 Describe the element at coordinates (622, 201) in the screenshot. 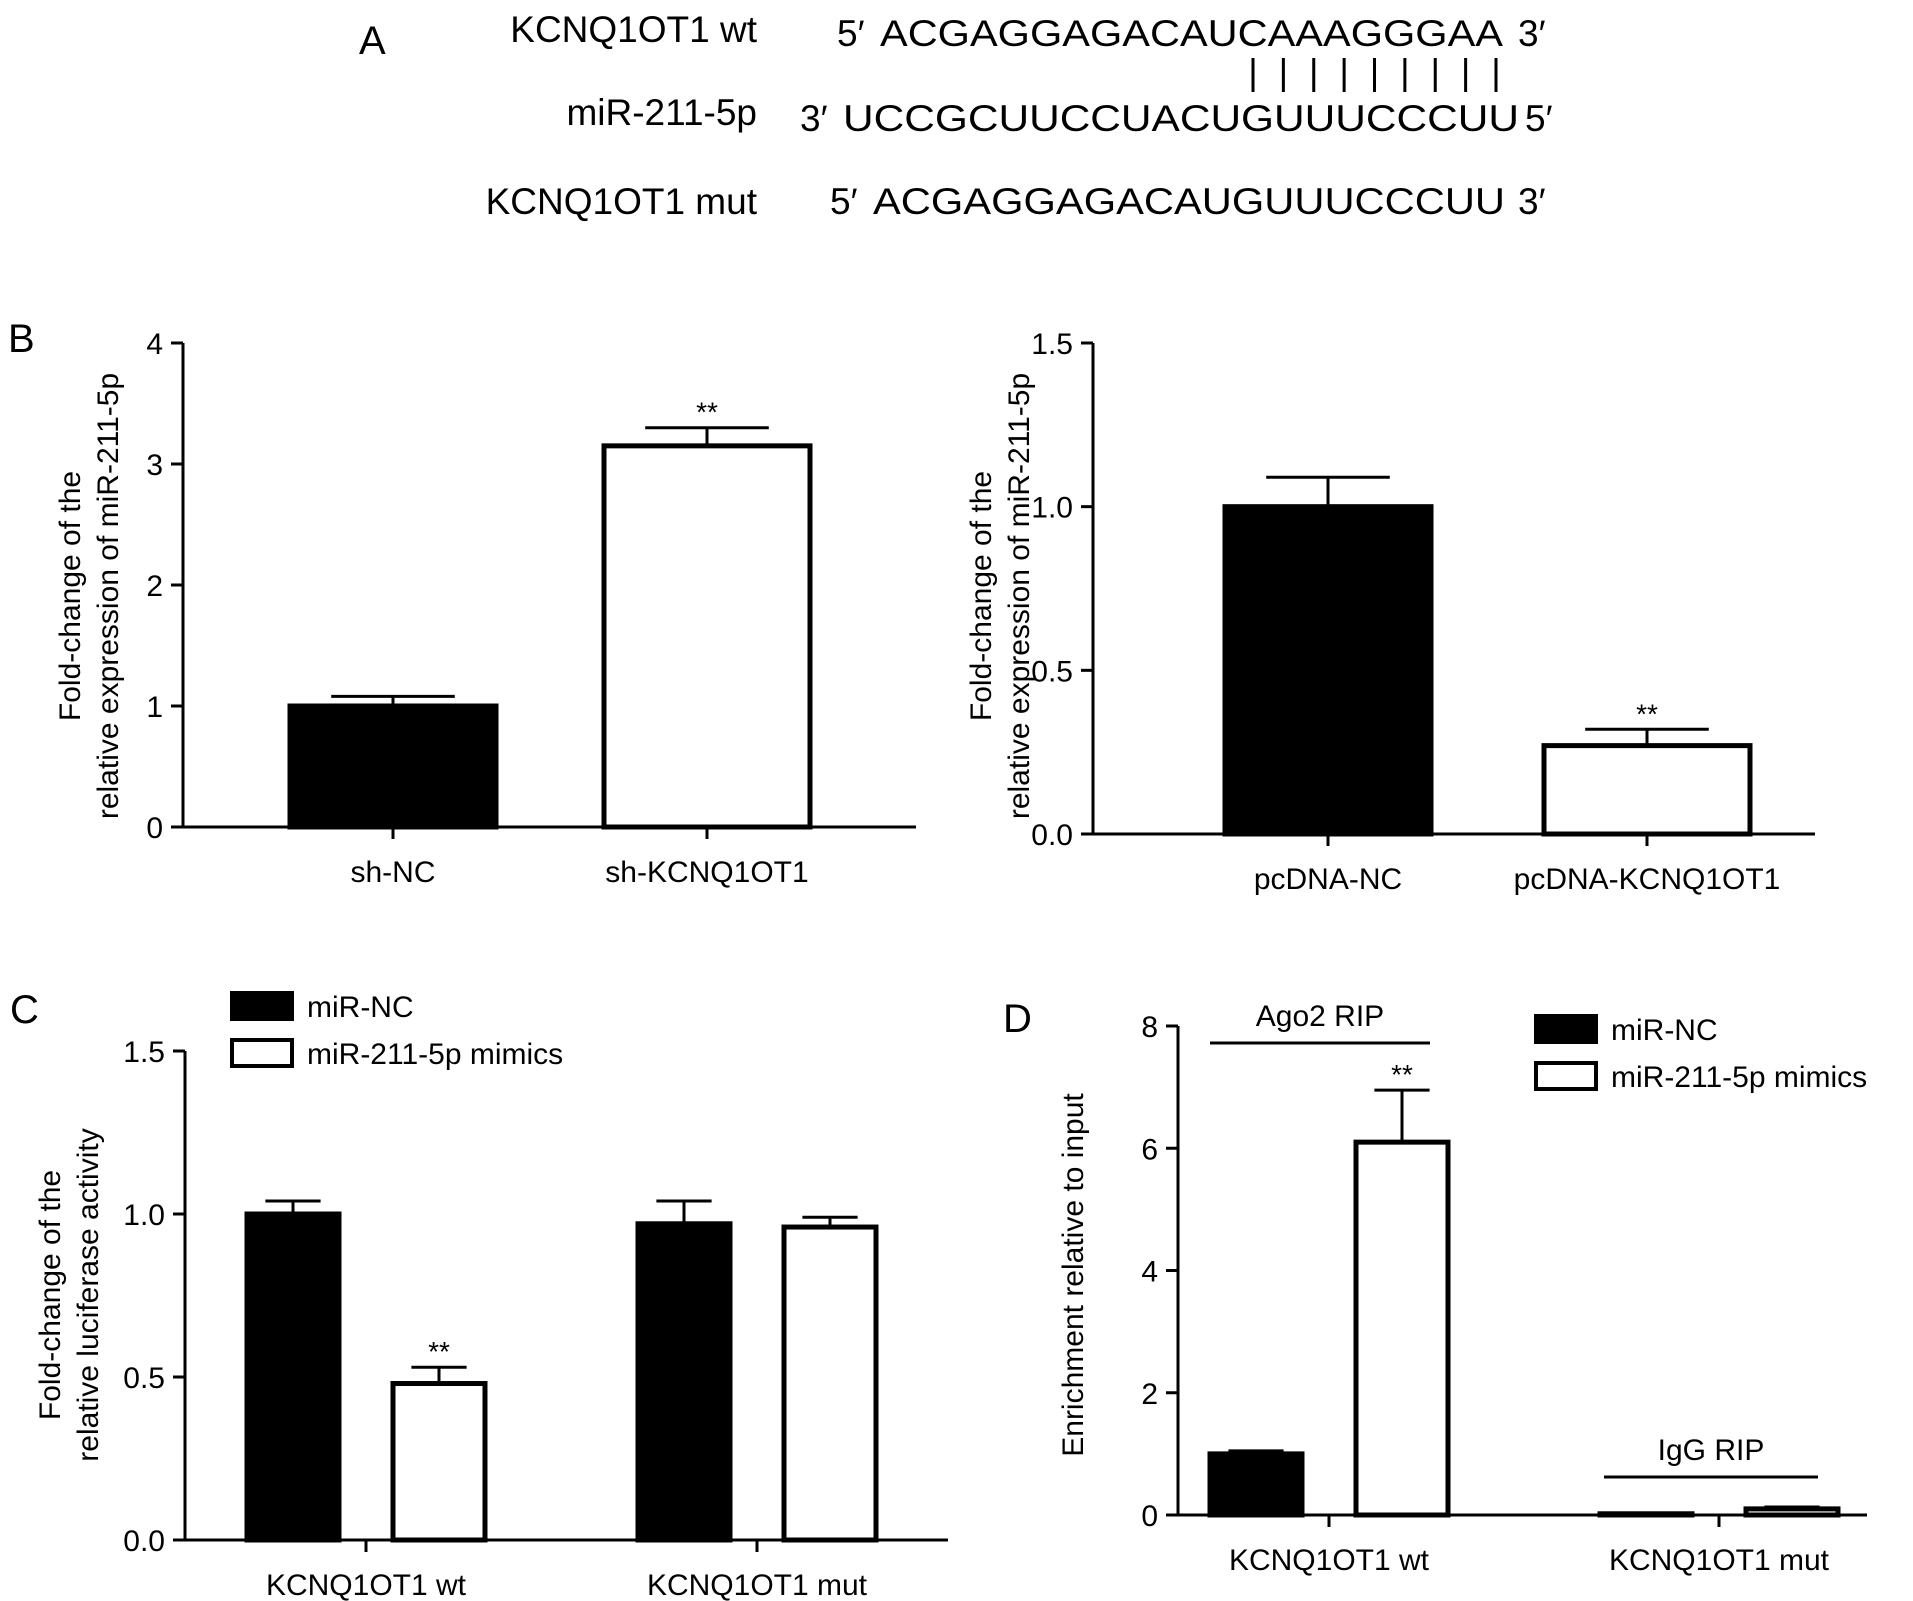

I see `mut-name: KCNQ1OT1 mut` at that location.